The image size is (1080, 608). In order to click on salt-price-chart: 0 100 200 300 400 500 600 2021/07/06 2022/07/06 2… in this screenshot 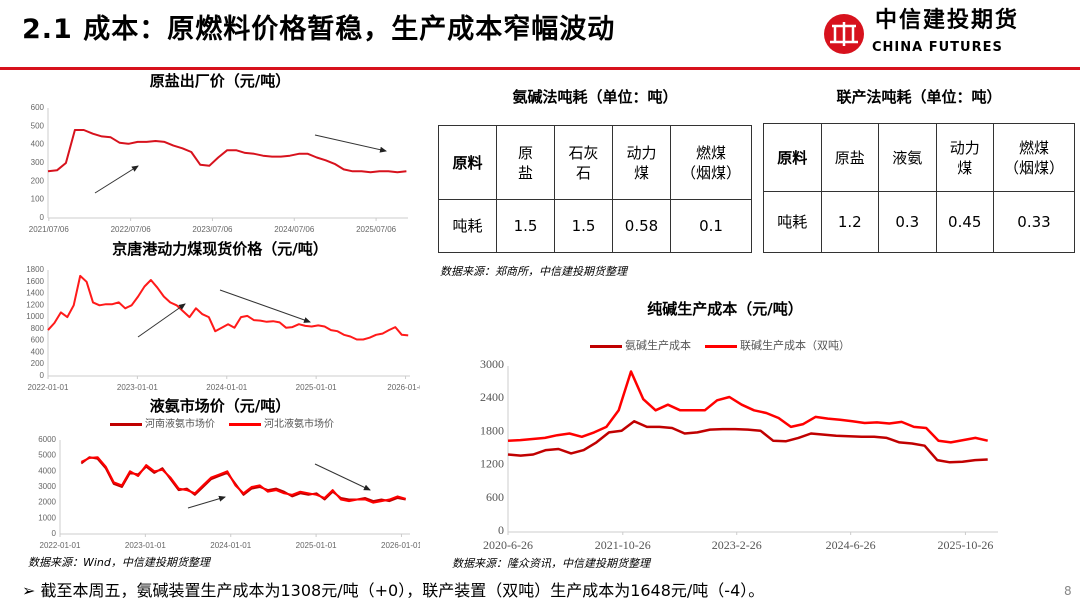, I will do `click(218, 168)`.